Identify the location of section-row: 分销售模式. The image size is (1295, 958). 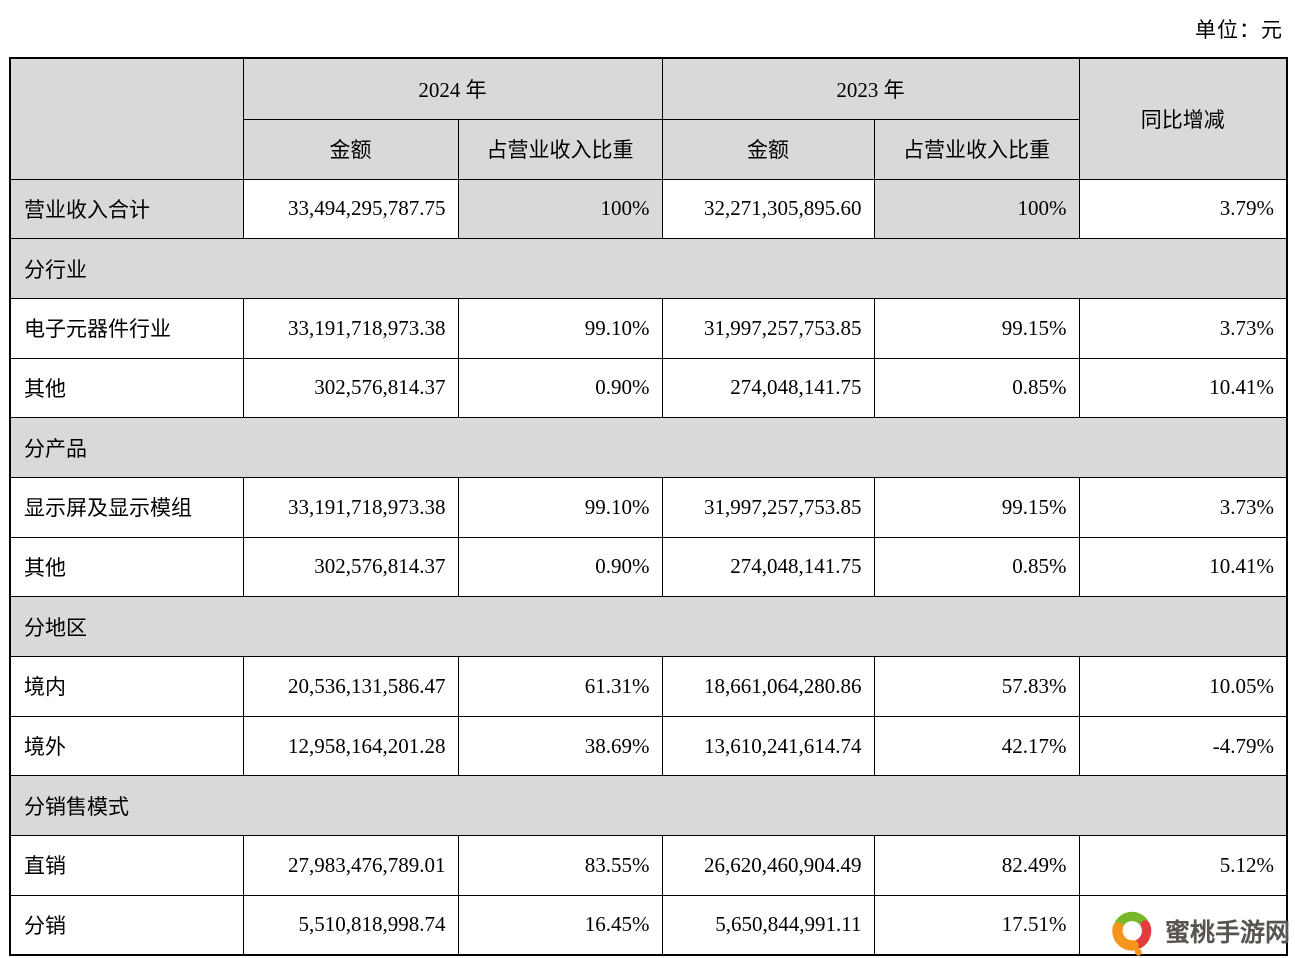
(648, 806).